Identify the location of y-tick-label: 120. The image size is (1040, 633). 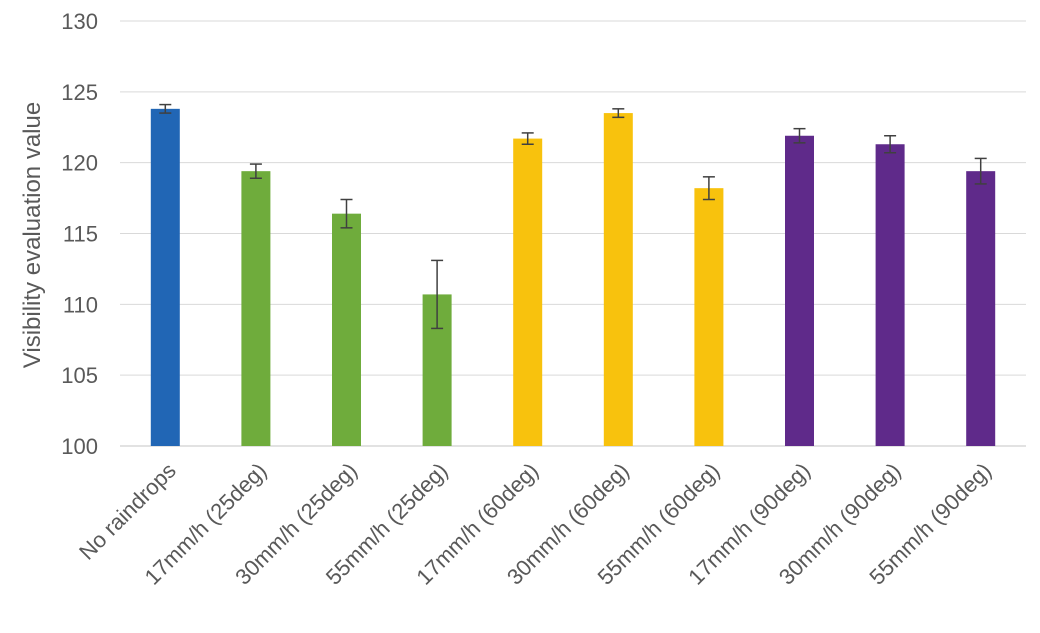
(79, 163).